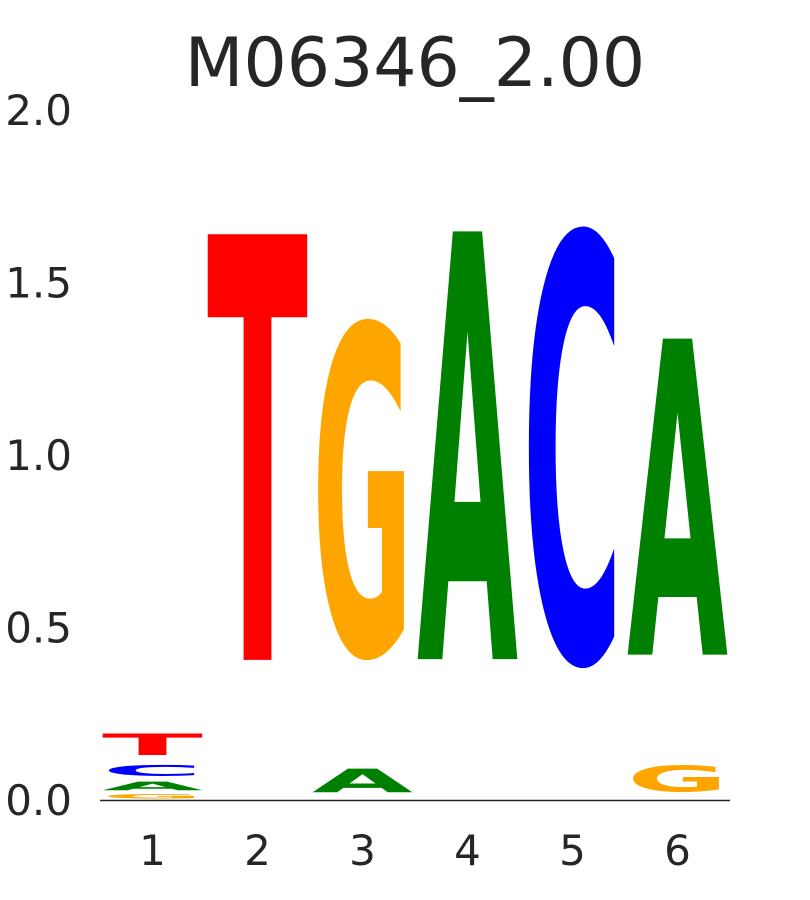  I want to click on y-tick-label: 0.0, so click(38, 800).